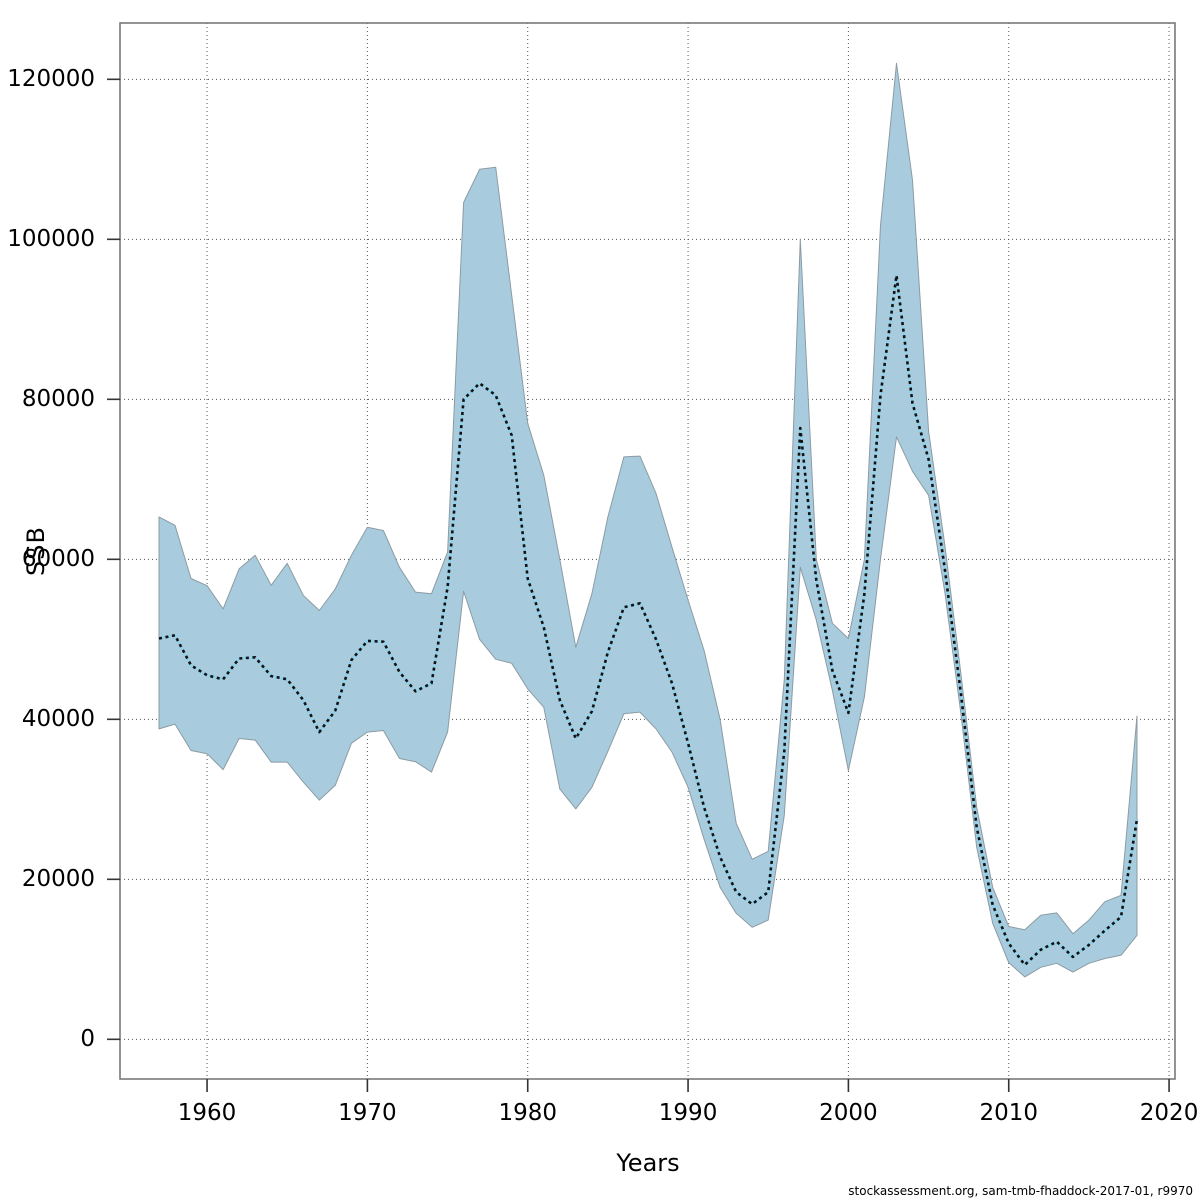  Describe the element at coordinates (51, 79) in the screenshot. I see `y-axis-tick-label: 120000` at that location.